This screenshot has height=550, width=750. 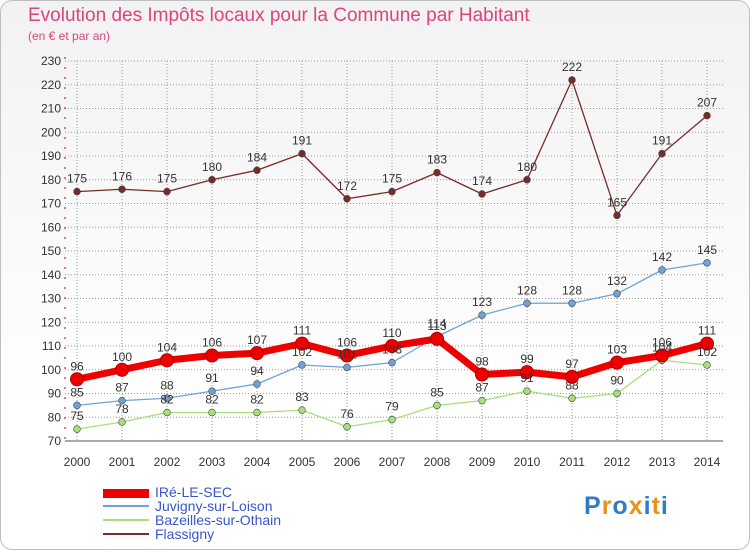 I want to click on data-label-ir-le-sec: 97, so click(x=572, y=364).